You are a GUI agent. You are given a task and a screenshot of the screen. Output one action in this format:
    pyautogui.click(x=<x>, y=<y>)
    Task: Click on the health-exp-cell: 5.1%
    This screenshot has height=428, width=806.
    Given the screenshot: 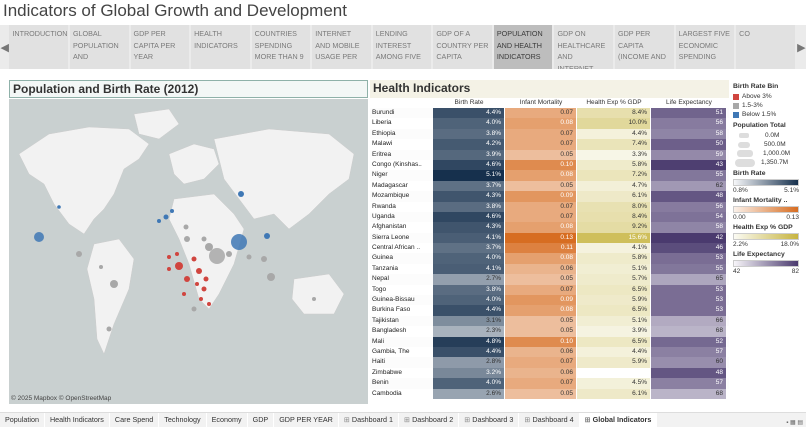 What is the action you would take?
    pyautogui.click(x=614, y=269)
    